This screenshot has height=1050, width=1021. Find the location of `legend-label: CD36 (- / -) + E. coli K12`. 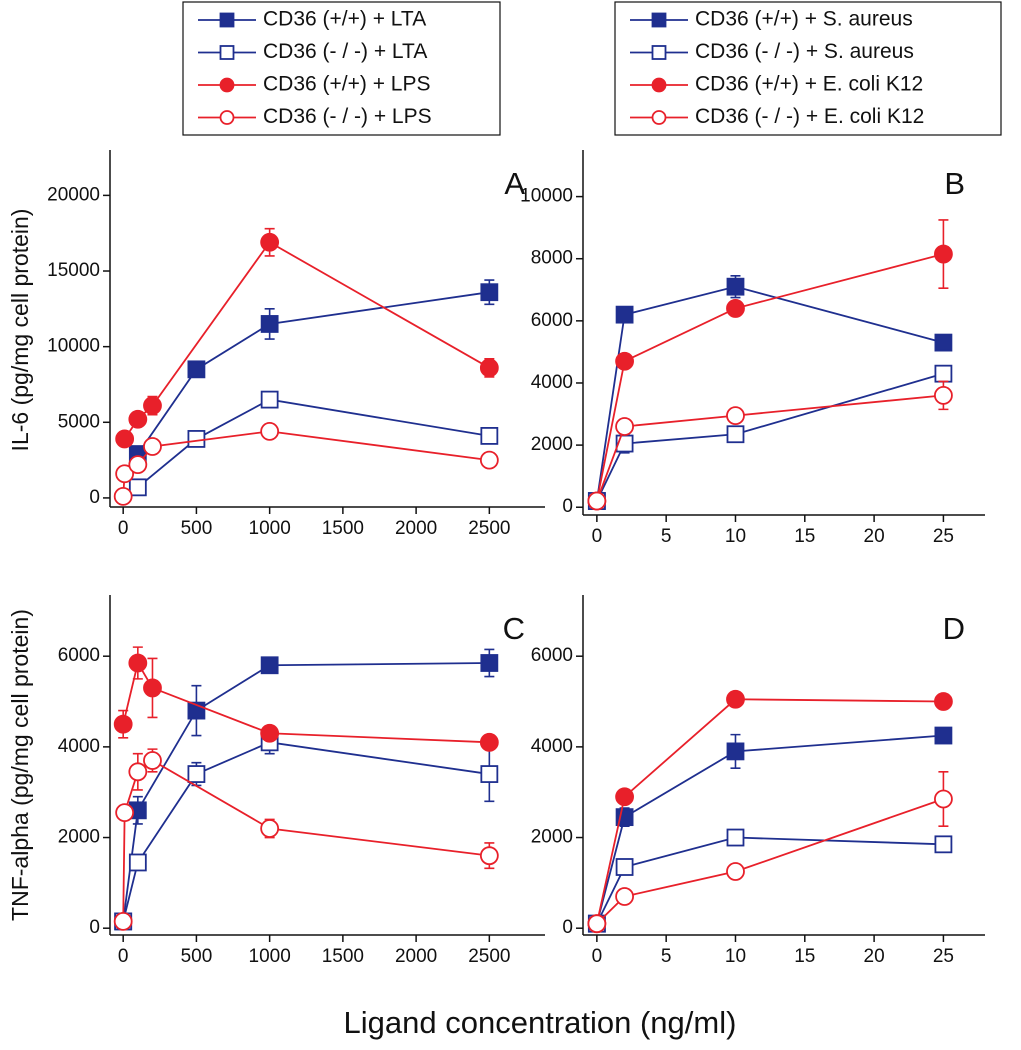

legend-label: CD36 (- / -) + E. coli K12 is located at coordinates (809, 116).